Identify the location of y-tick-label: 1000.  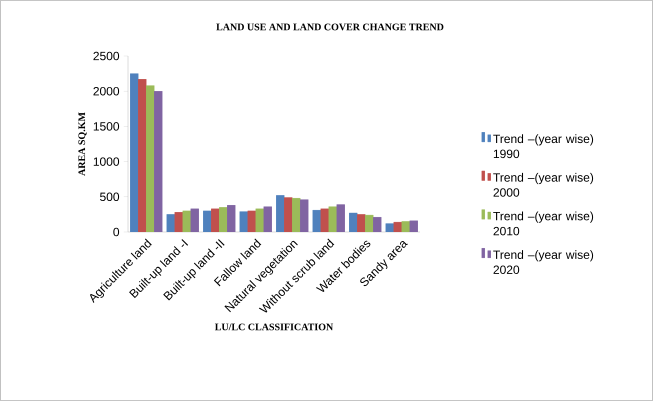
(107, 161).